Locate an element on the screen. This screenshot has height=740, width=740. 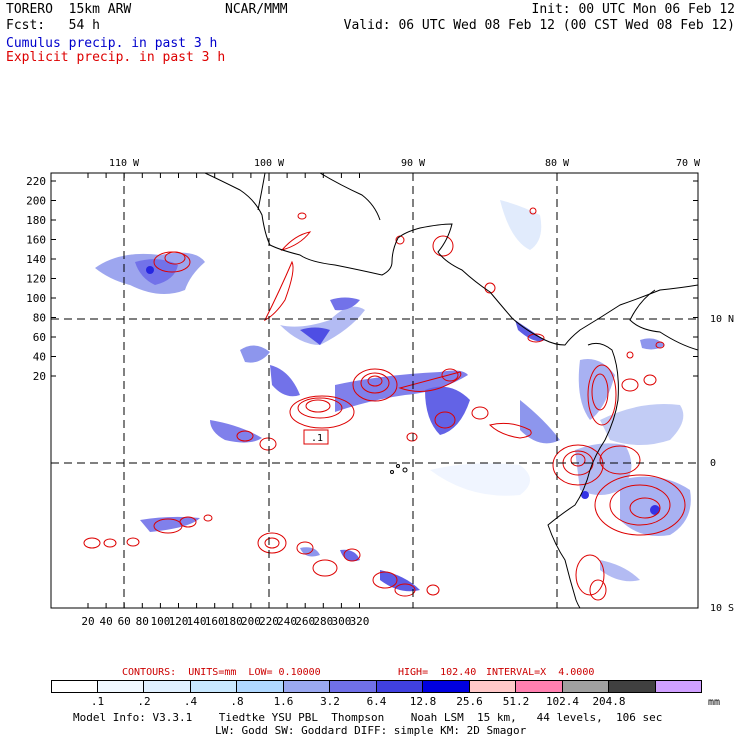
colorbar-tick-label: 51.2 is located at coordinates (516, 701).